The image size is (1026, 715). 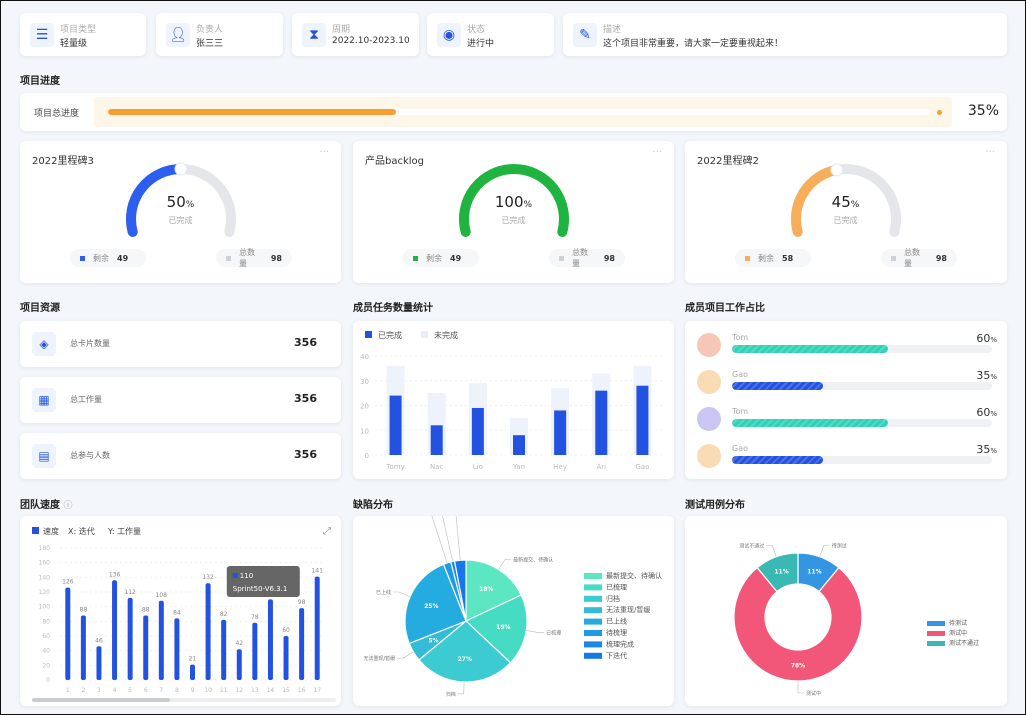 I want to click on member-percent-value: 60, so click(x=983, y=412).